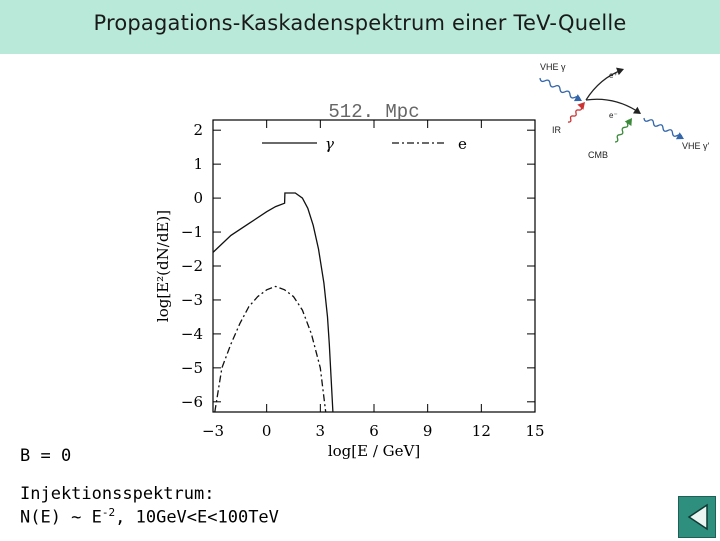 This screenshot has width=720, height=541. I want to click on cmb-photon-arrow, so click(628, 122).